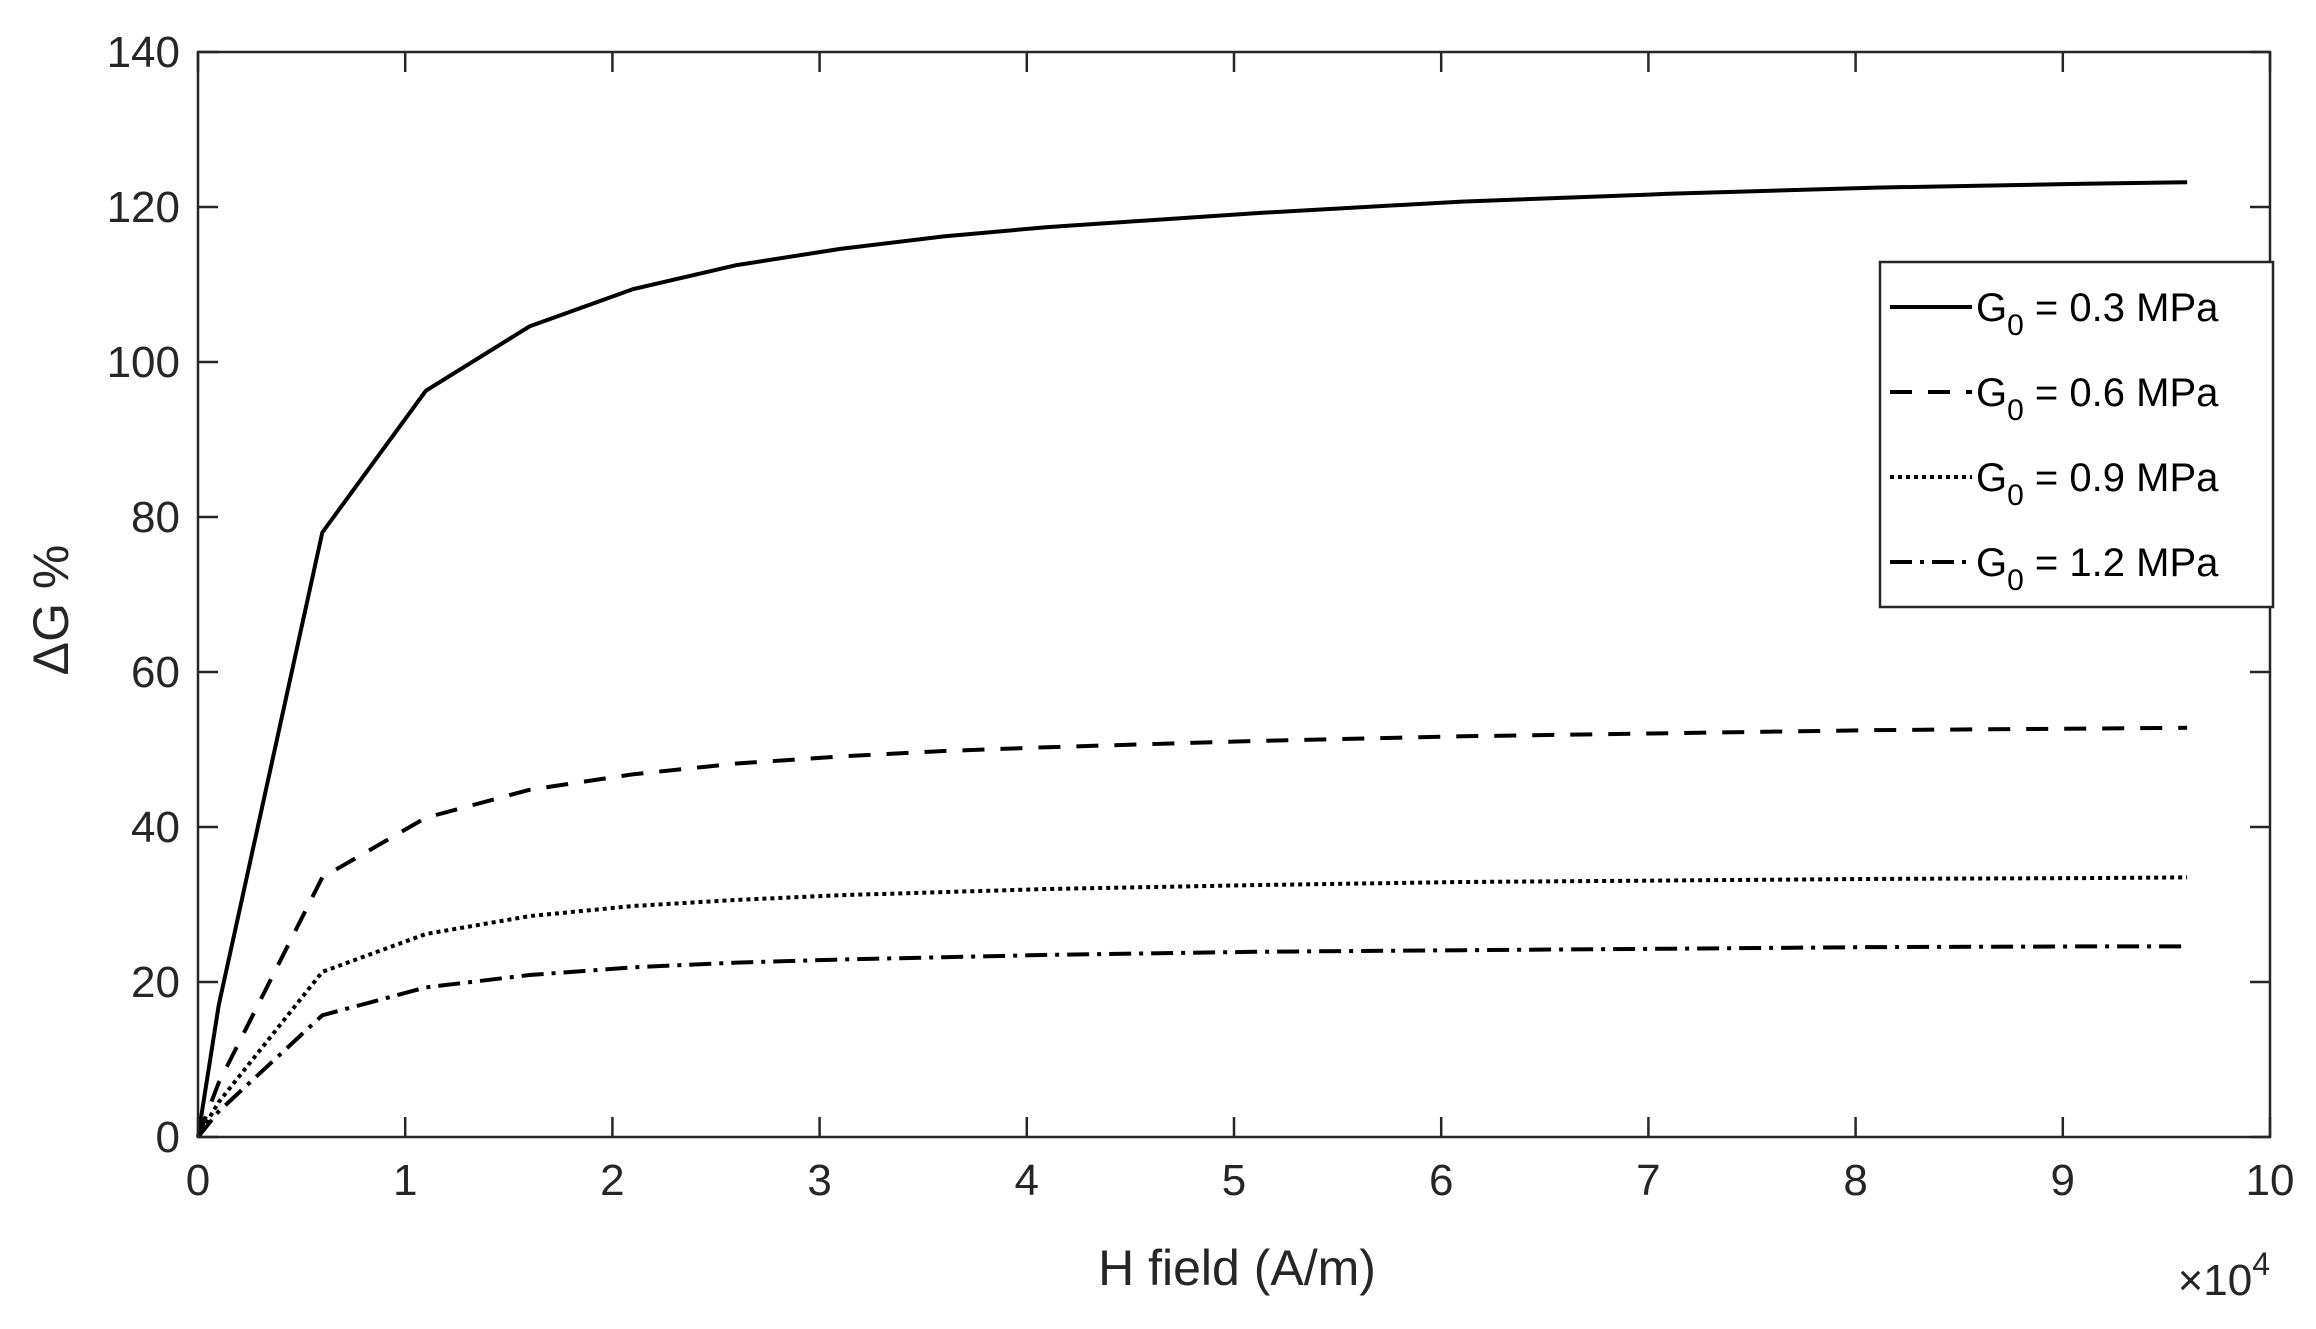  Describe the element at coordinates (1237, 1268) in the screenshot. I see `x-axis-label: H field (A/m)` at that location.